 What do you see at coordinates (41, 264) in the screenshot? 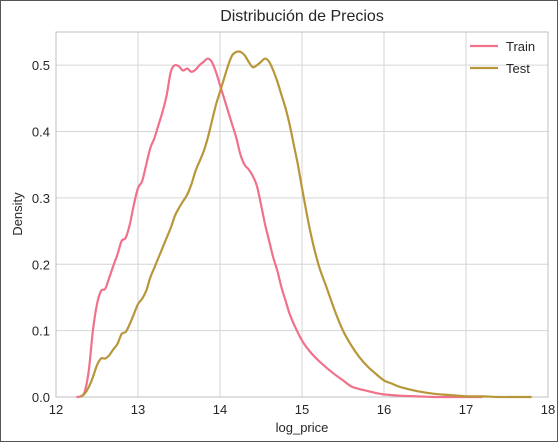
I see `y-tick-label: 0.2` at bounding box center [41, 264].